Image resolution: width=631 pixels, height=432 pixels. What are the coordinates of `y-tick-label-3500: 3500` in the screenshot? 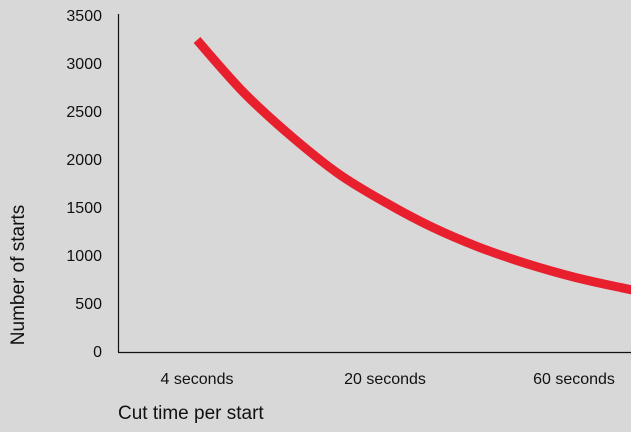 It's located at (84, 16).